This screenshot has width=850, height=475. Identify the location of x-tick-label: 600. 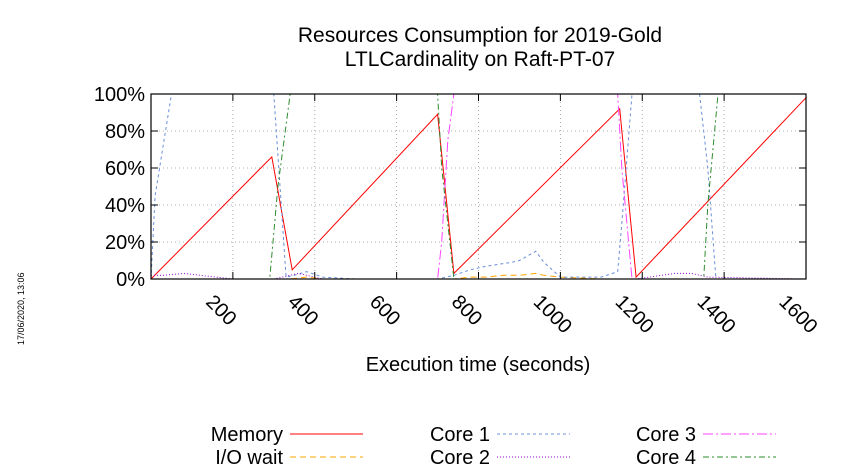
(384, 310).